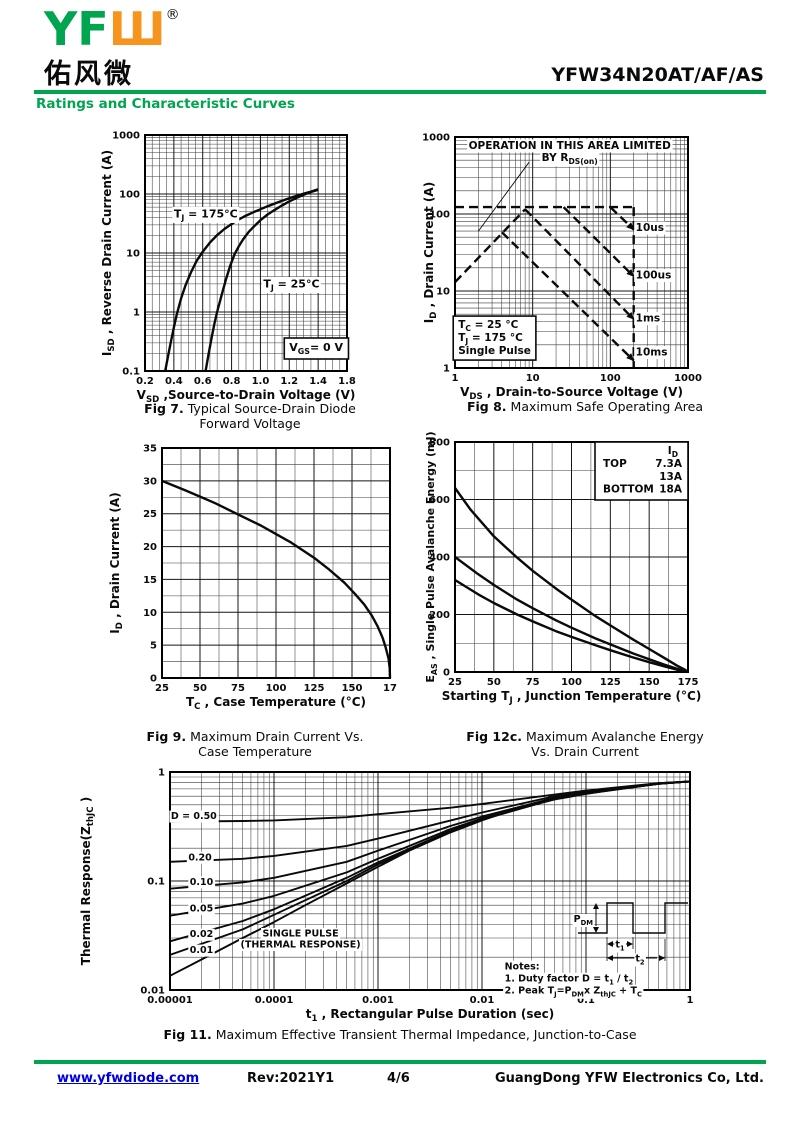  What do you see at coordinates (390, 688) in the screenshot?
I see `svg-text: 17` at bounding box center [390, 688].